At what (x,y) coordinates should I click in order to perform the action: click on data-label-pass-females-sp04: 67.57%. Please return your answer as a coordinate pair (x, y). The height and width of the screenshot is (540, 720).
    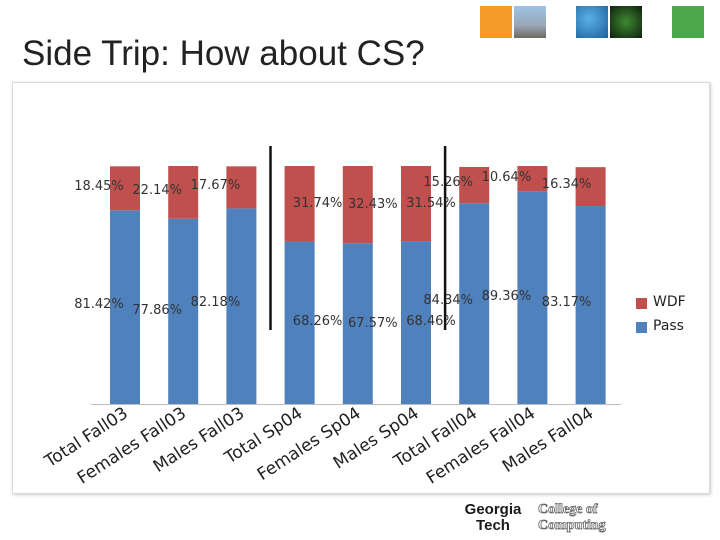
    Looking at the image, I should click on (373, 323).